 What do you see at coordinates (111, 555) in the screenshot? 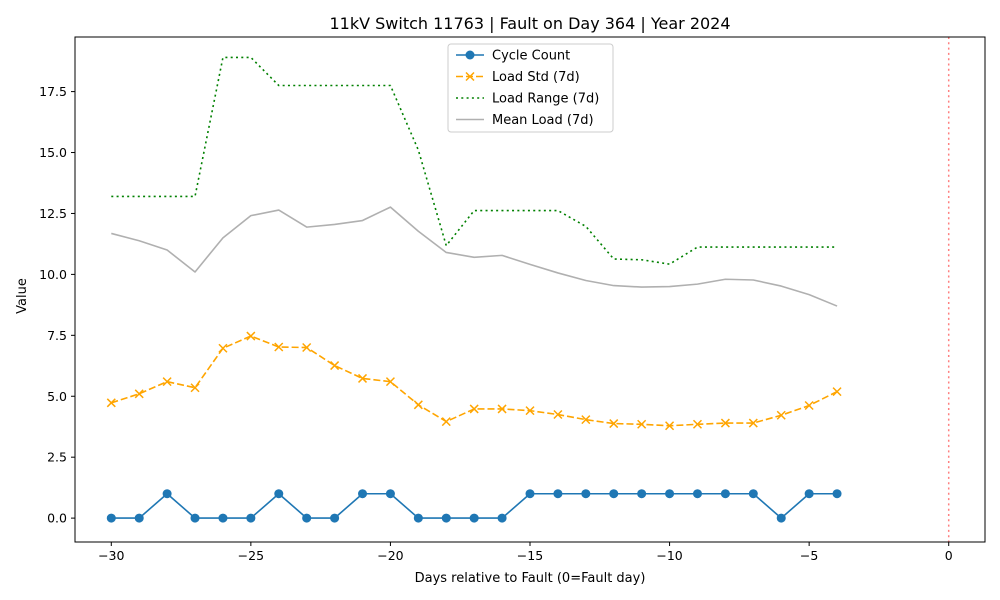
I see `x-tick-label: −30` at bounding box center [111, 555].